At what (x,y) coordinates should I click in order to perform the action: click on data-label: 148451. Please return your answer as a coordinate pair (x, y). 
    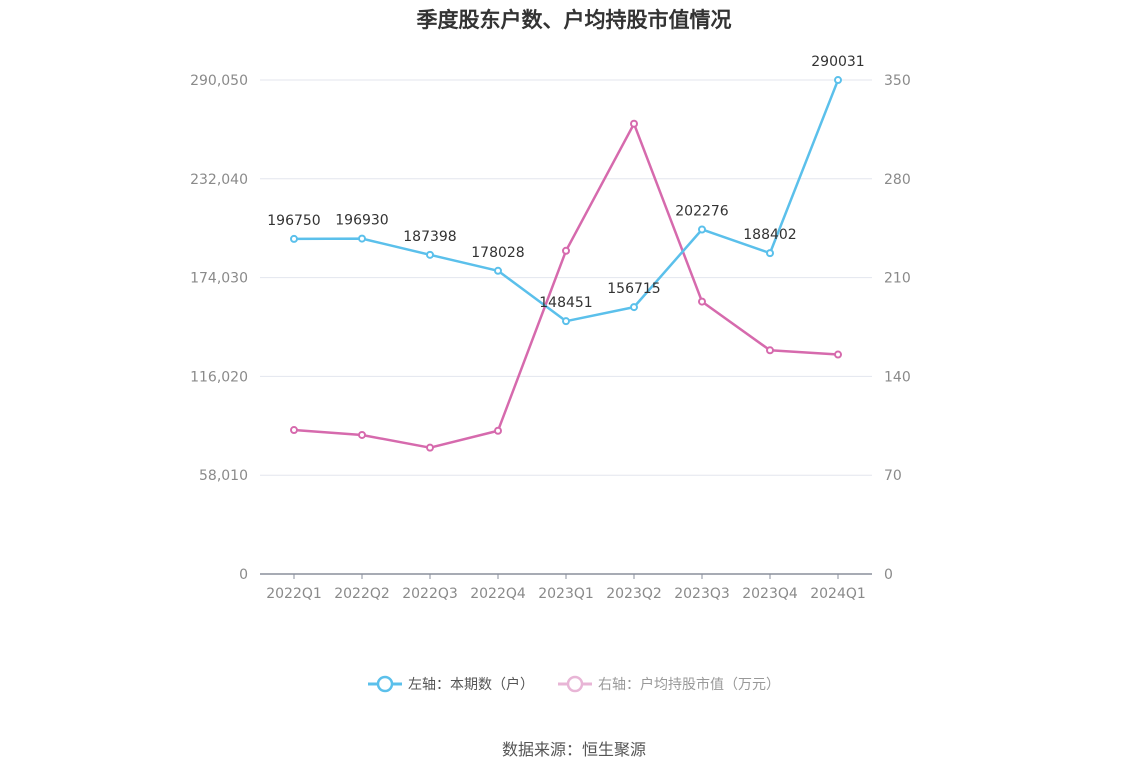
    Looking at the image, I should click on (565, 303).